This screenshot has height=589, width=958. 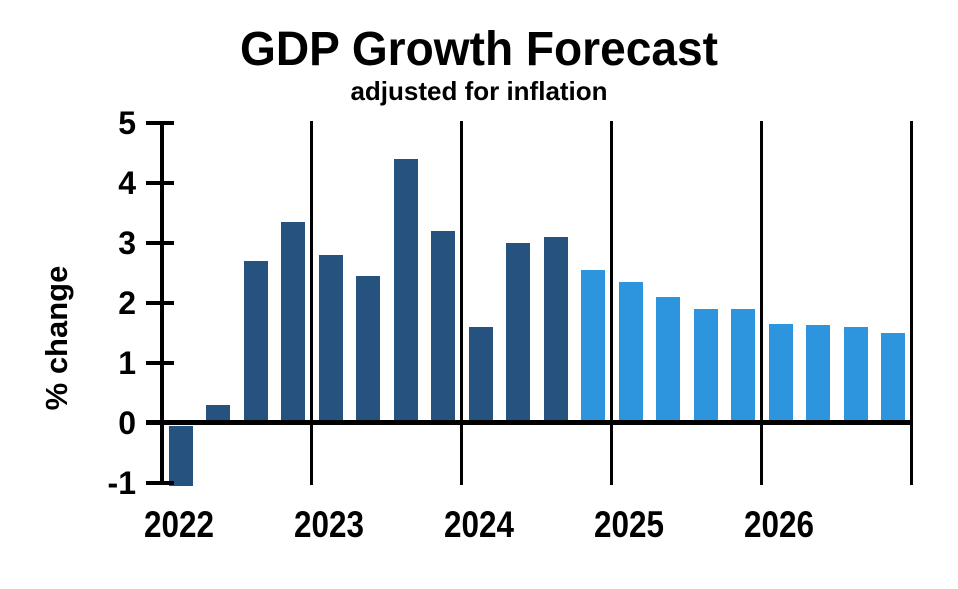 I want to click on x-year-label: 2026, so click(x=779, y=524).